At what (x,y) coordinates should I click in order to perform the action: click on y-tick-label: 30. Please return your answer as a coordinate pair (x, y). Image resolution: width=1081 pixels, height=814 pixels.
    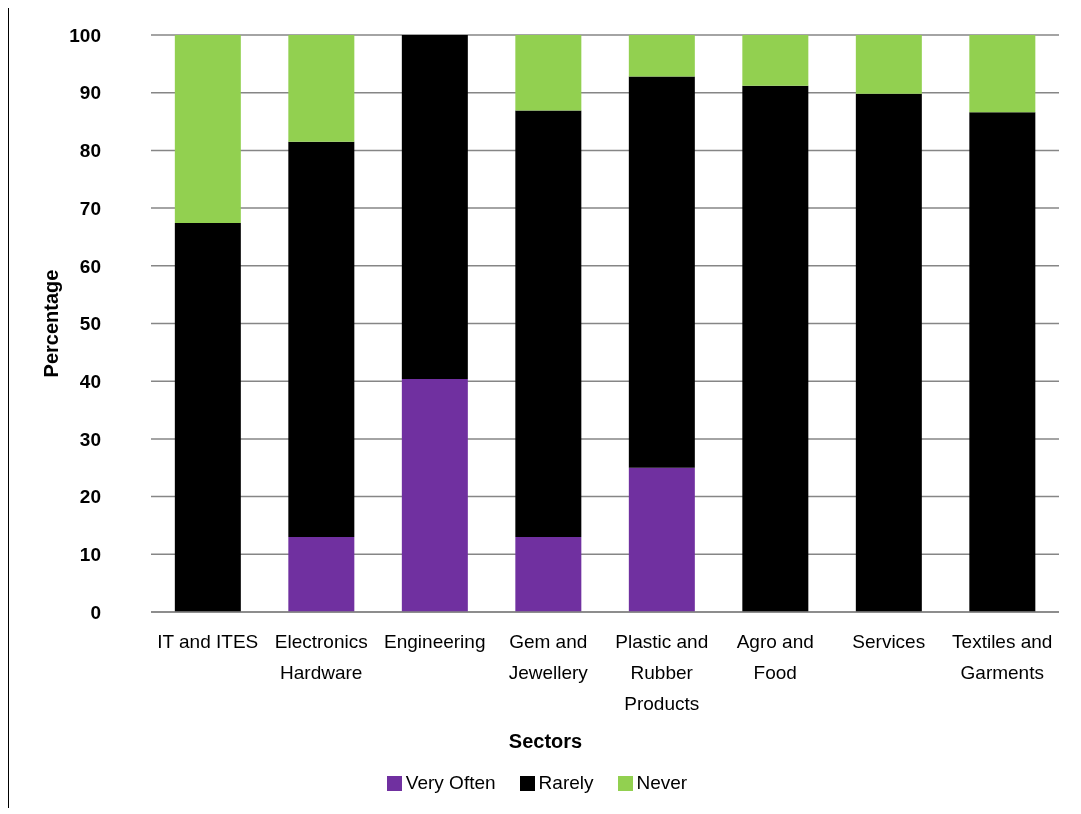
    Looking at the image, I should click on (90, 439).